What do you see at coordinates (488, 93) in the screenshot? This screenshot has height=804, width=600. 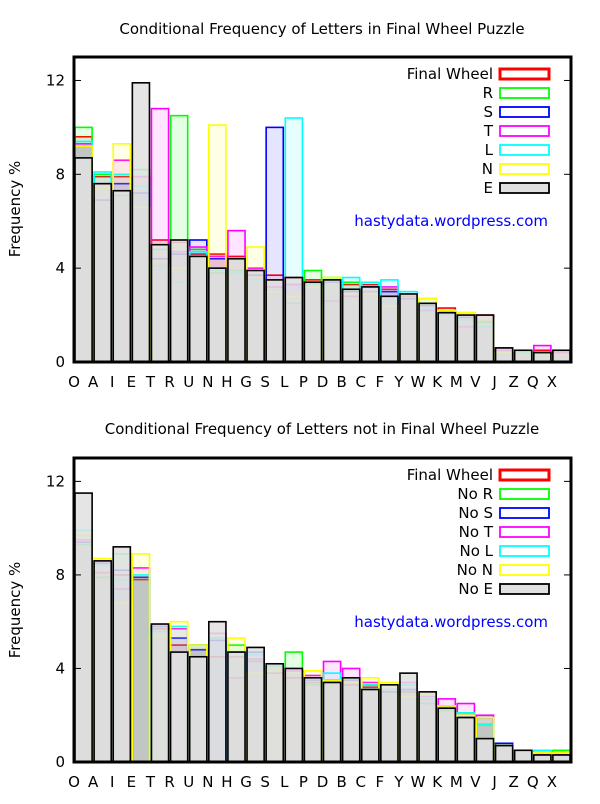 I see `legend-label: R` at bounding box center [488, 93].